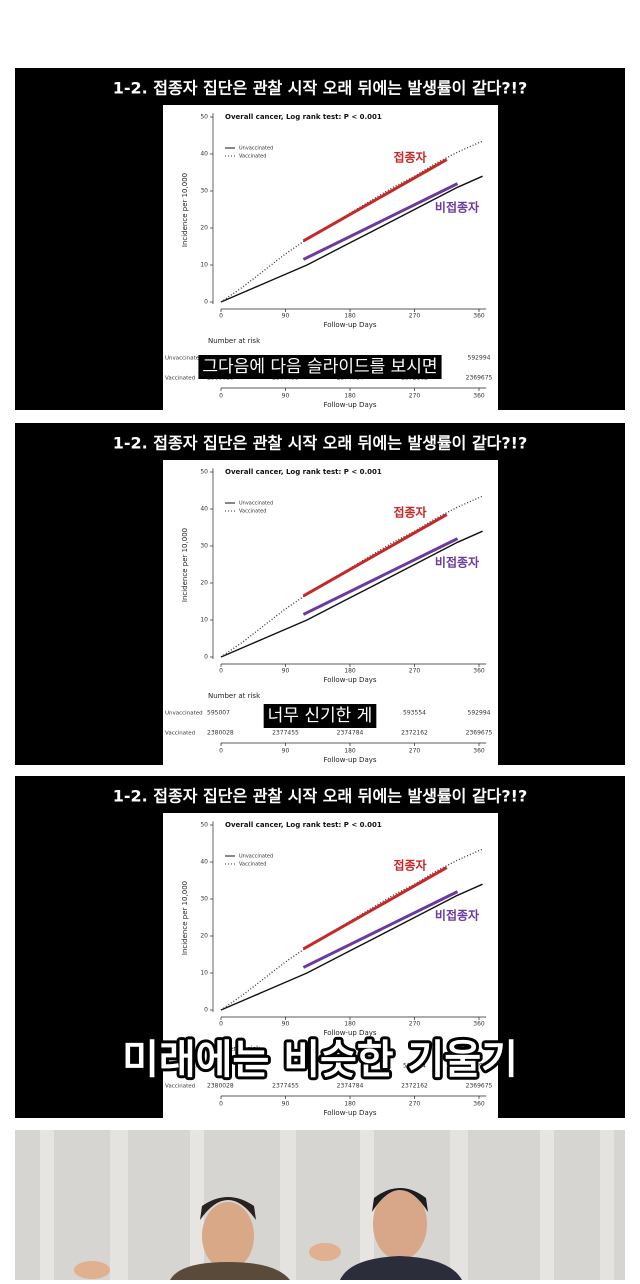 This screenshot has width=640, height=1284. Describe the element at coordinates (349, 405) in the screenshot. I see `risk-x-axis-label: Follow-up Days` at that location.